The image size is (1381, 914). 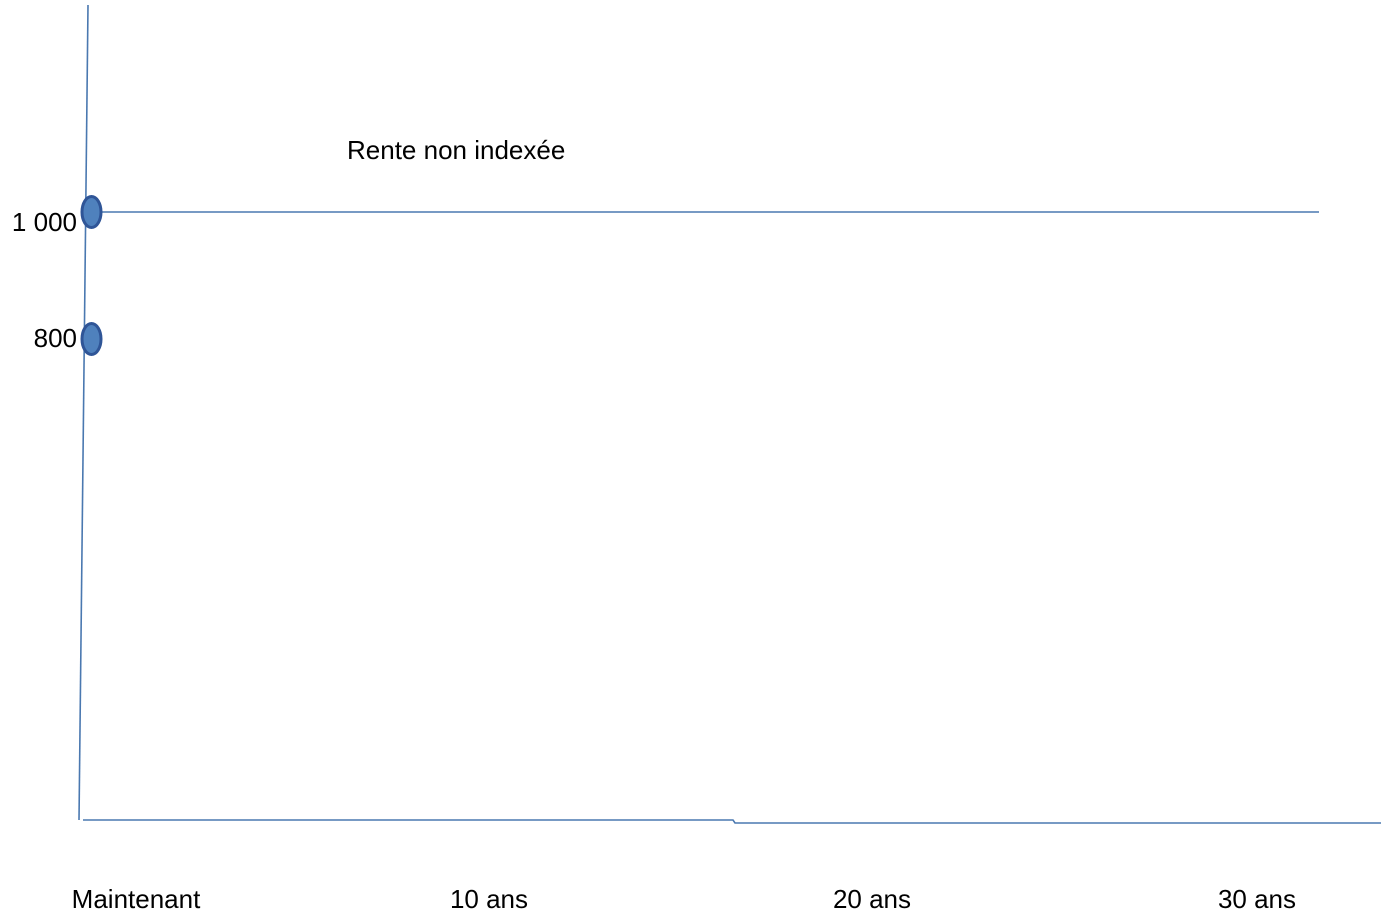 What do you see at coordinates (91, 275) in the screenshot?
I see `marker-layer` at bounding box center [91, 275].